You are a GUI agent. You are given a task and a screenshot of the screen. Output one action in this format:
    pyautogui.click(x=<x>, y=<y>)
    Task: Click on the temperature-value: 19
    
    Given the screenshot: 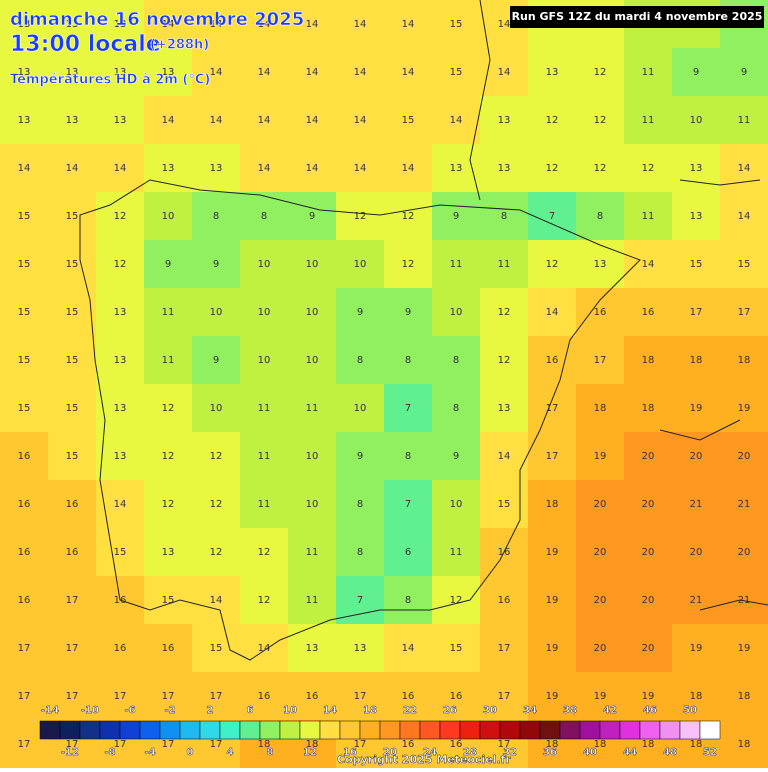 What is the action you would take?
    pyautogui.click(x=552, y=600)
    